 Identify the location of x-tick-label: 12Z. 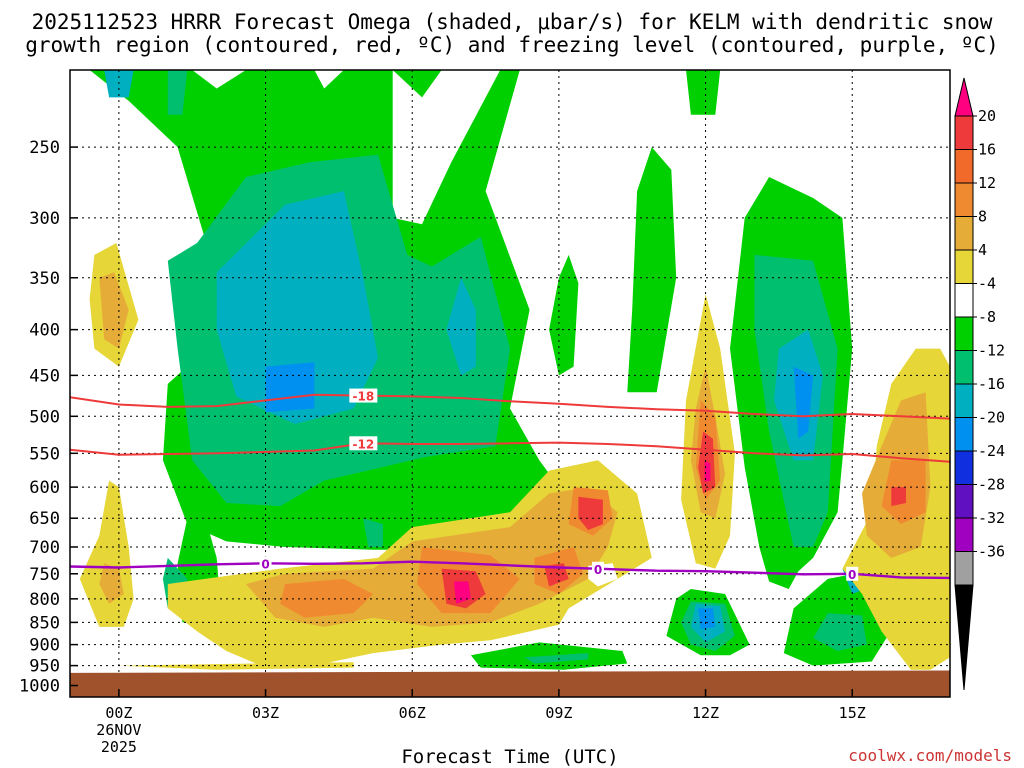
(705, 713).